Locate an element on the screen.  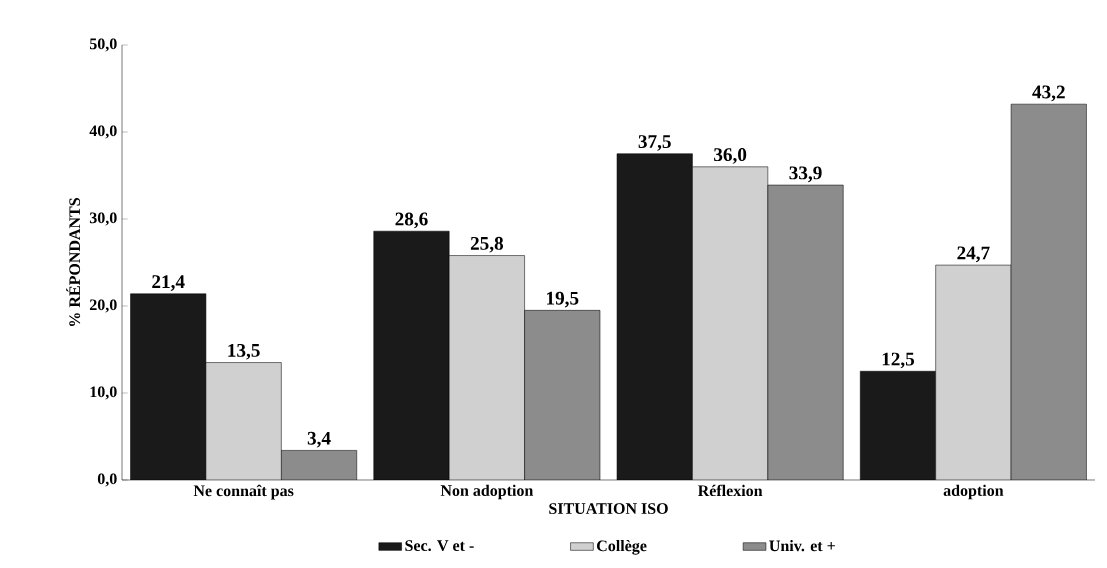
x-tick-label: adoption is located at coordinates (973, 492).